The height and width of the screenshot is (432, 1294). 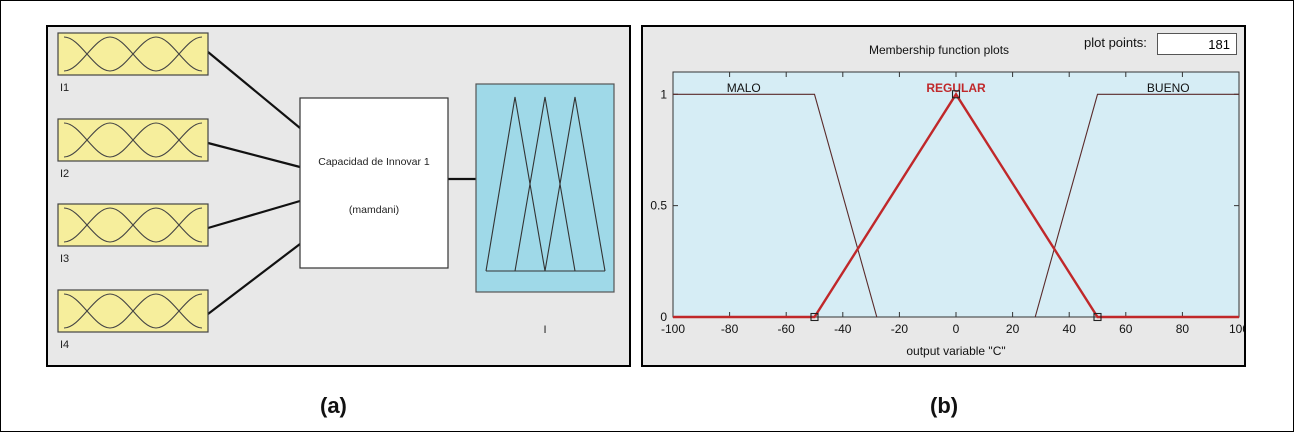 What do you see at coordinates (374, 210) in the screenshot?
I see `system-type: (mamdani)` at bounding box center [374, 210].